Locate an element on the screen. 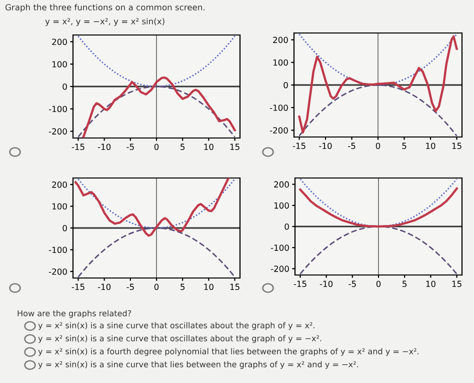 The height and width of the screenshot is (383, 474). chart-subtitle: y = x², y = −x², y = x² sin(x) is located at coordinates (104, 22).